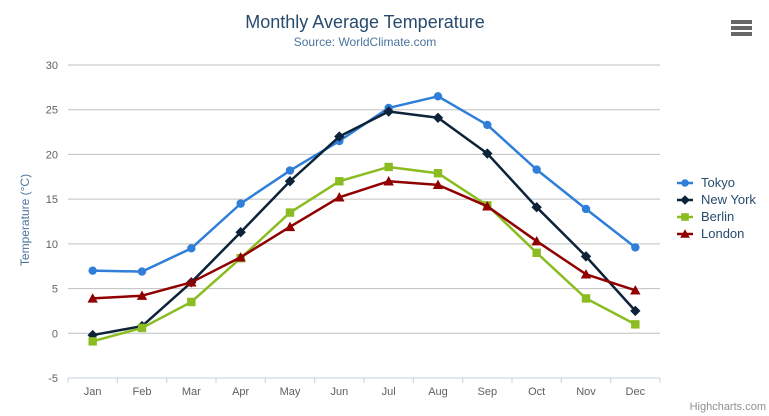  I want to click on x-axis-label: Nov, so click(586, 392).